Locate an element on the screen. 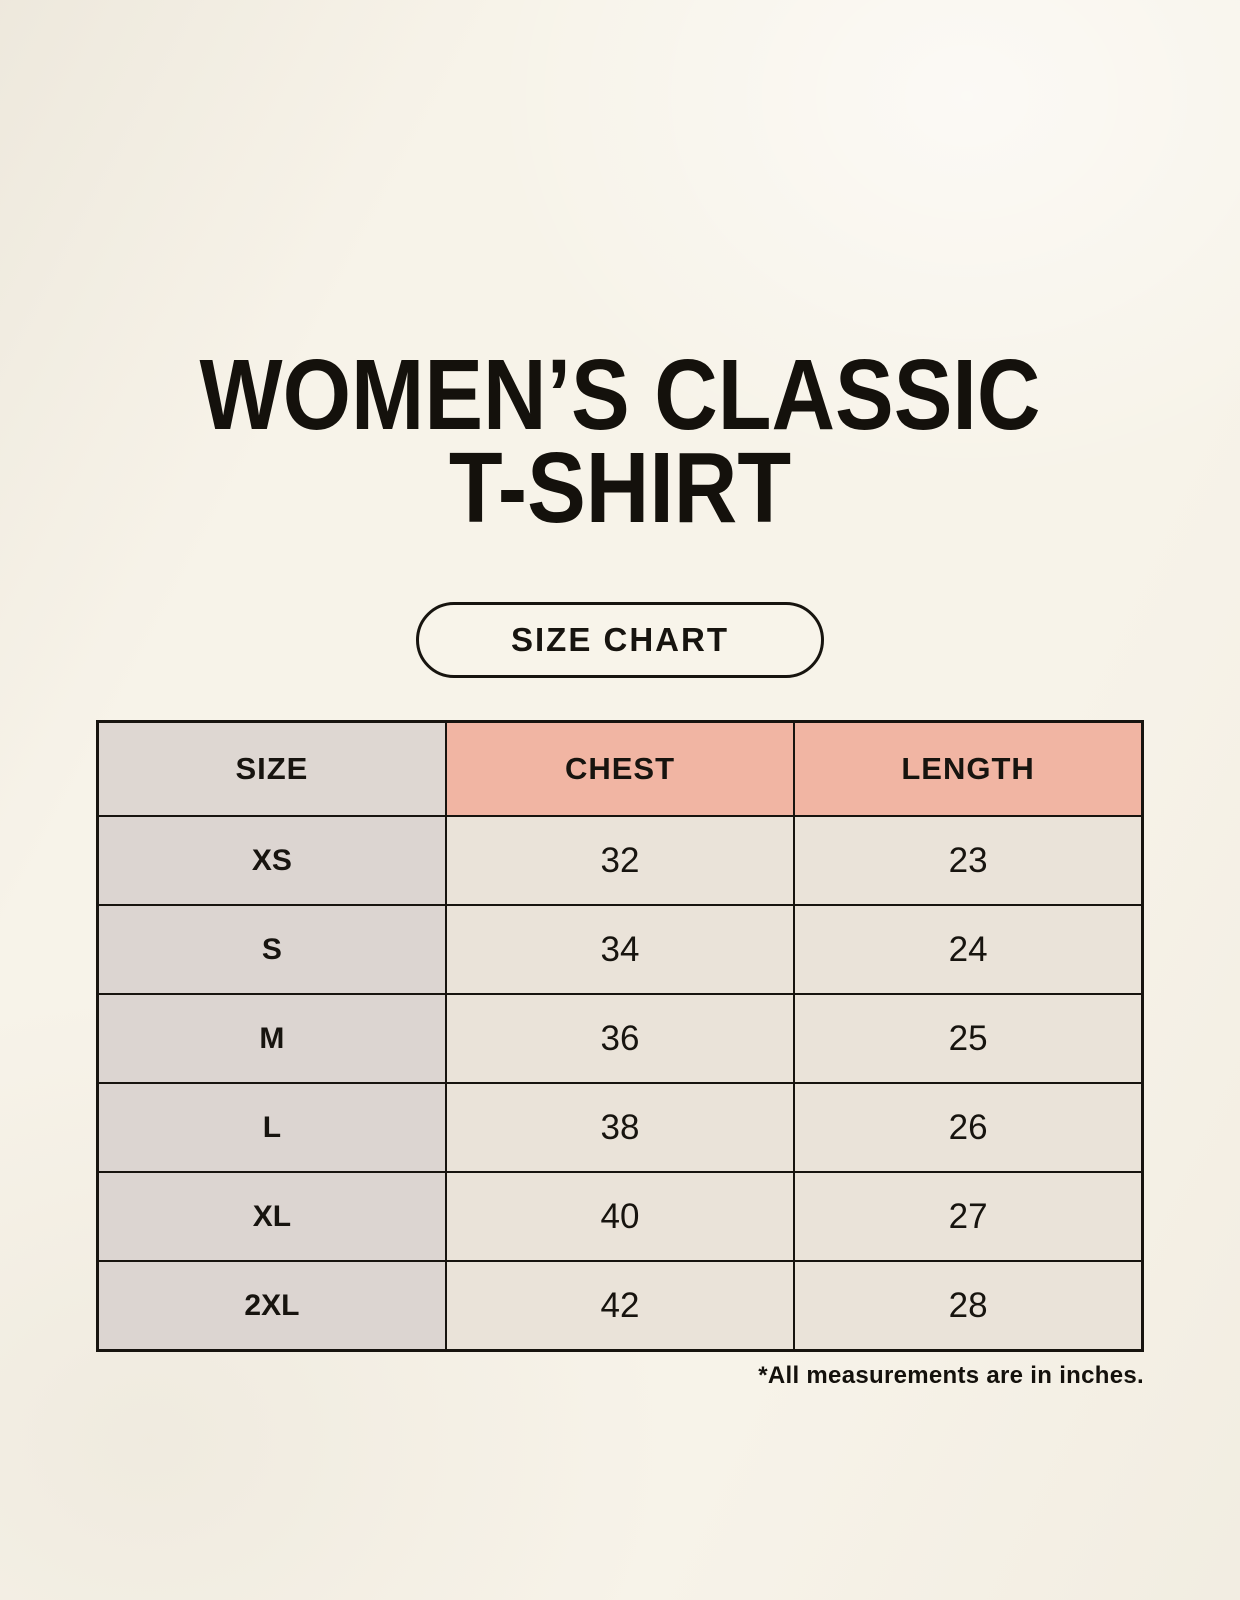  size-label: M is located at coordinates (271, 1038).